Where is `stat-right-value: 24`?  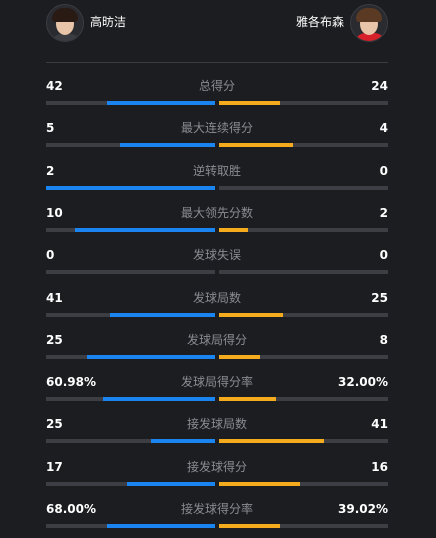
stat-right-value: 24 is located at coordinates (379, 86).